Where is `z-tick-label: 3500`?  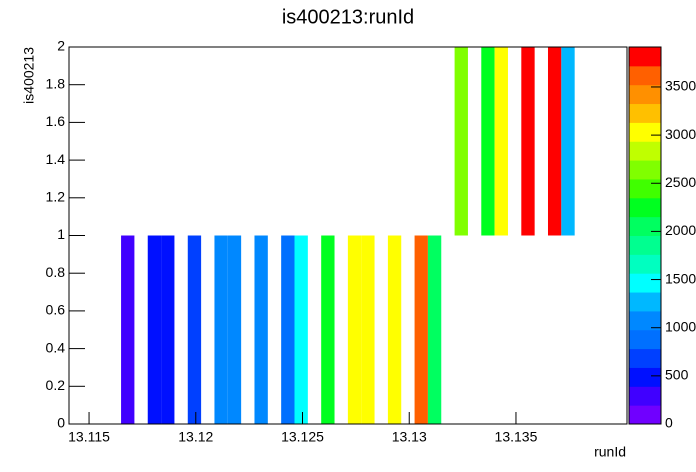
z-tick-label: 3500 is located at coordinates (680, 86).